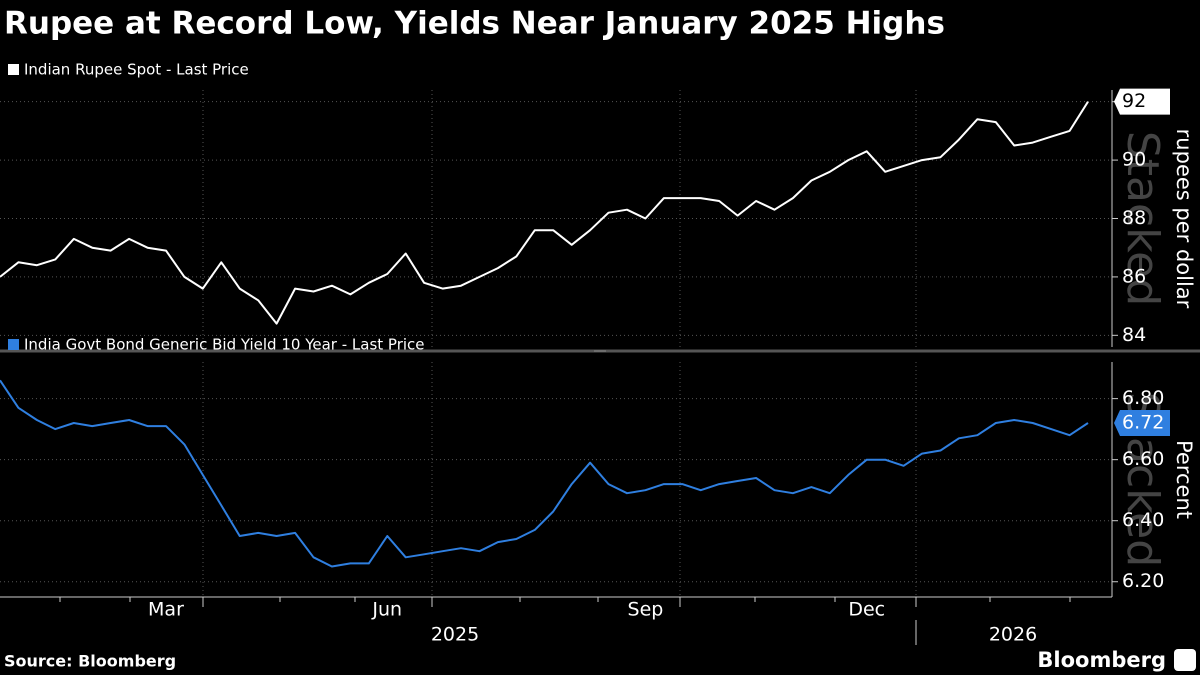  What do you see at coordinates (1013, 635) in the screenshot?
I see `year-label: 2026` at bounding box center [1013, 635].